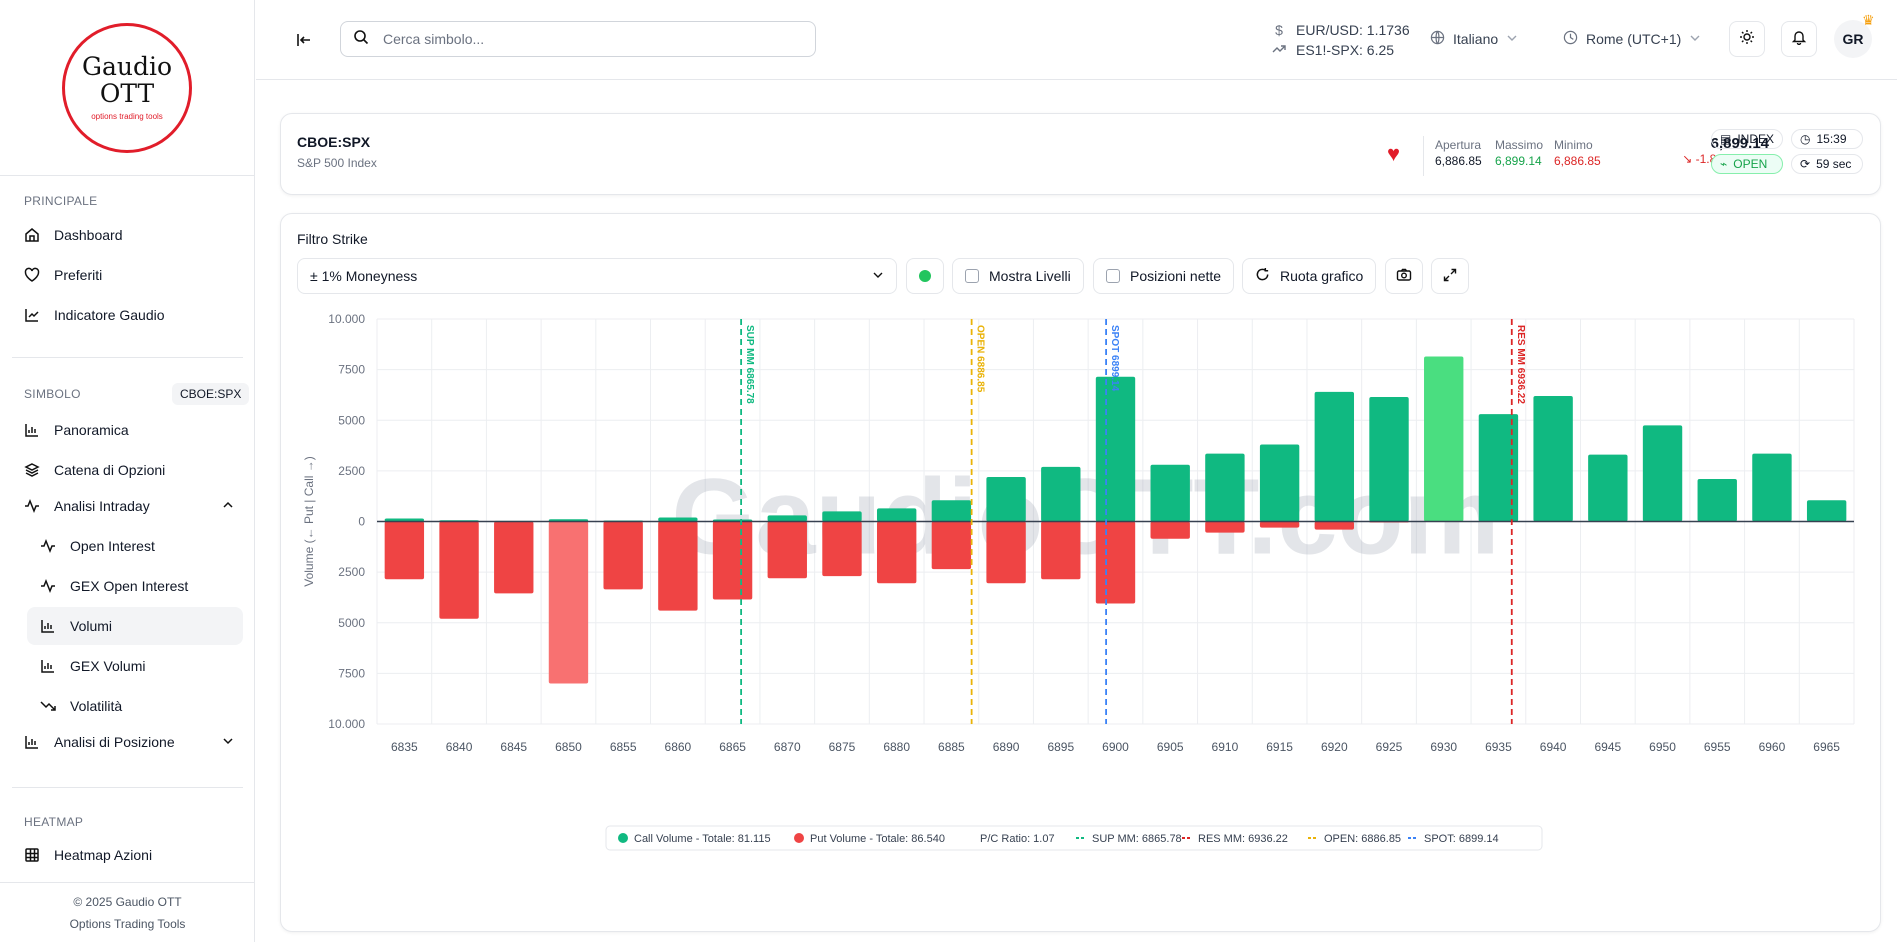  Describe the element at coordinates (749, 364) in the screenshot. I see `level-label-sup: SUP MM 6865.78` at that location.